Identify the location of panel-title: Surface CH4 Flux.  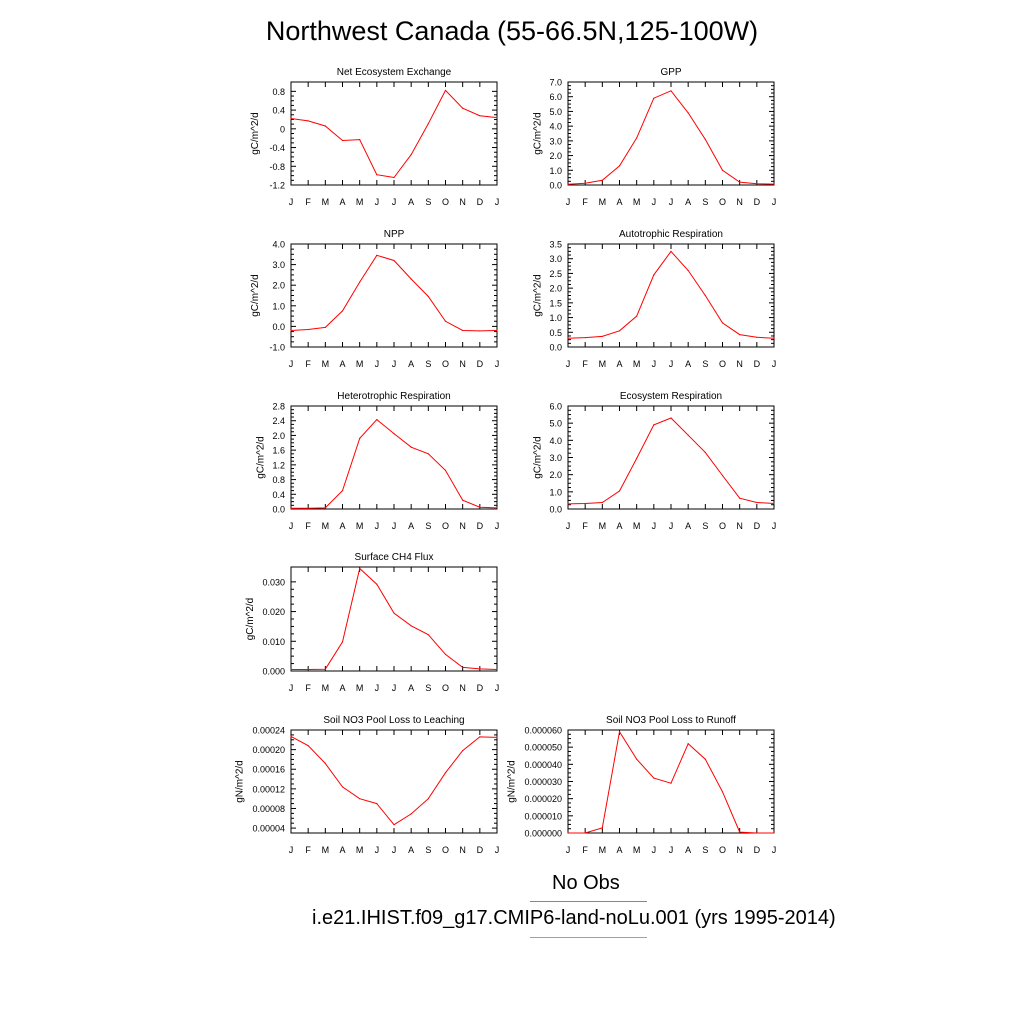
(394, 557).